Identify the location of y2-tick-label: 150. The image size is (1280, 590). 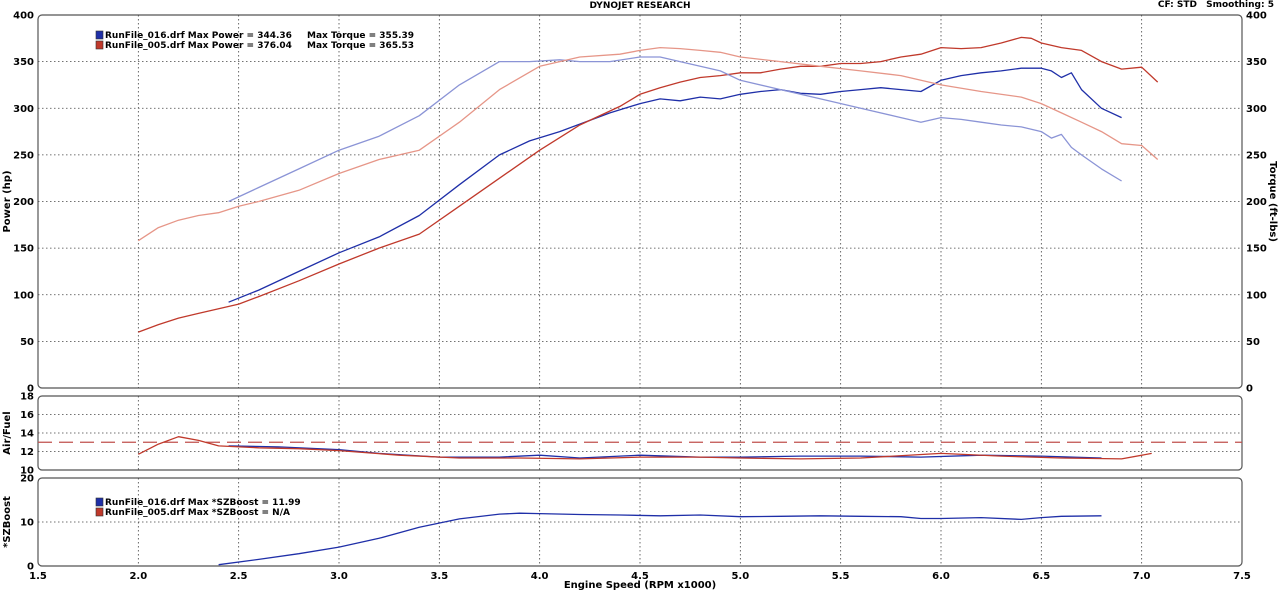
(1256, 249).